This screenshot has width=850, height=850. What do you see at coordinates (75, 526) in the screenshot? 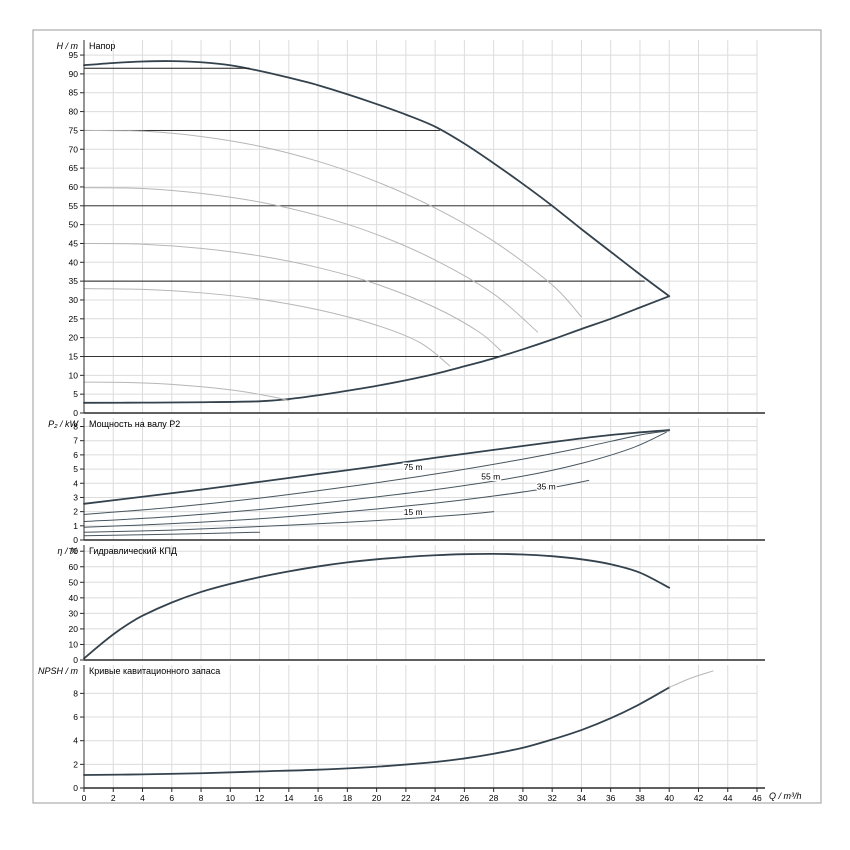
I see `y-tick-label: 1` at bounding box center [75, 526].